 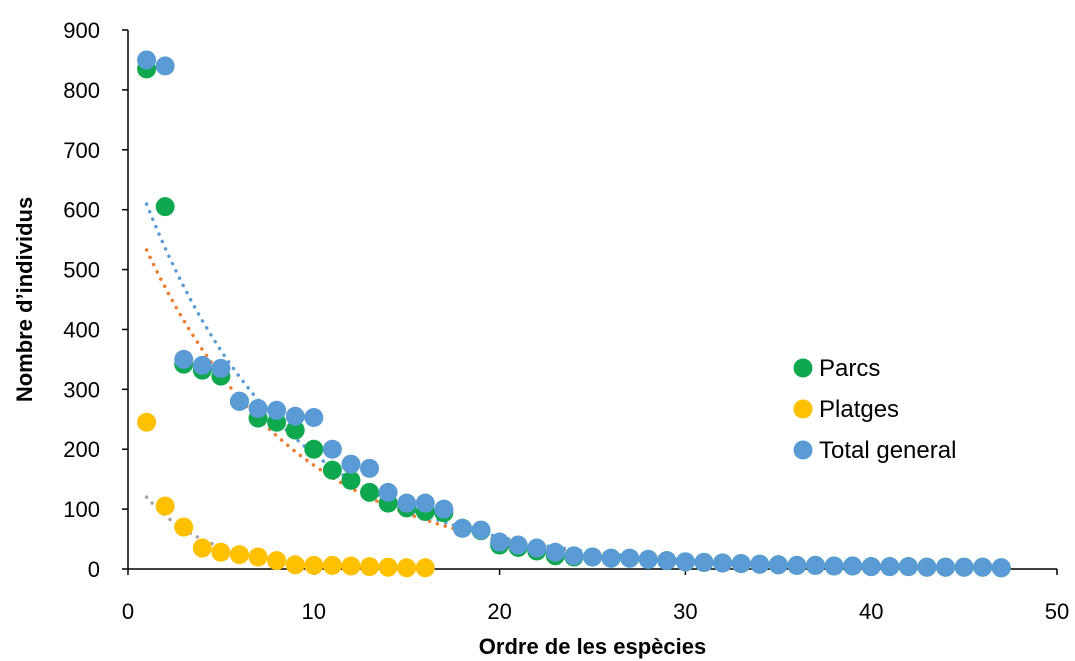 What do you see at coordinates (128, 611) in the screenshot?
I see `x-tick-label: 0` at bounding box center [128, 611].